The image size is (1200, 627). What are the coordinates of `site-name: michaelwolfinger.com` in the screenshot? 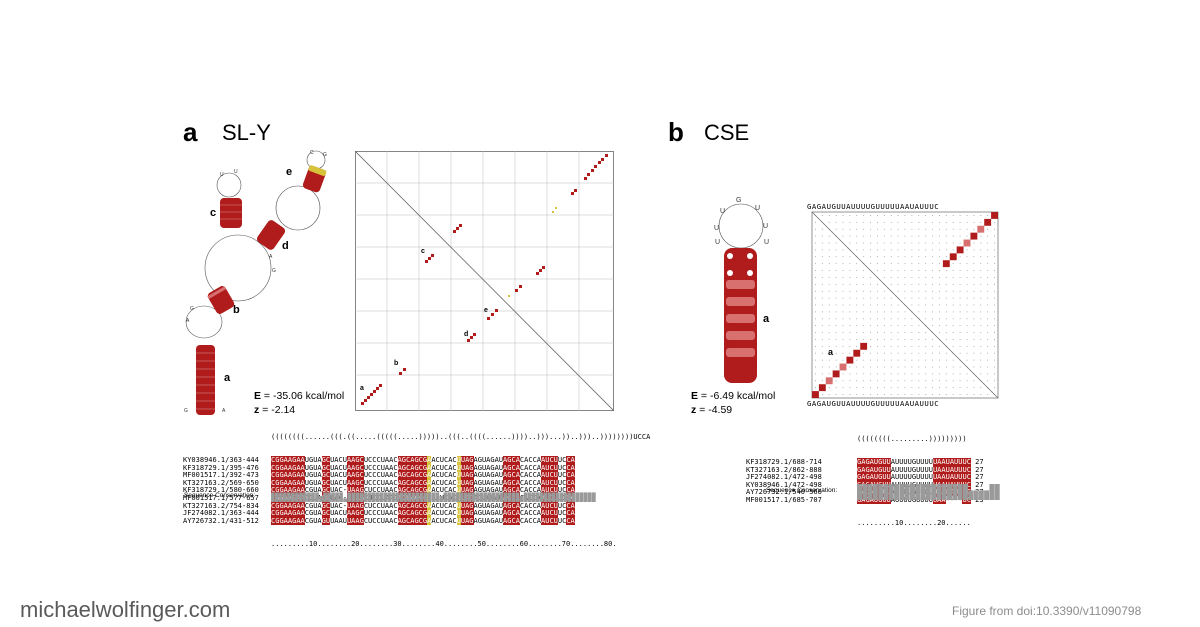 It's located at (125, 609).